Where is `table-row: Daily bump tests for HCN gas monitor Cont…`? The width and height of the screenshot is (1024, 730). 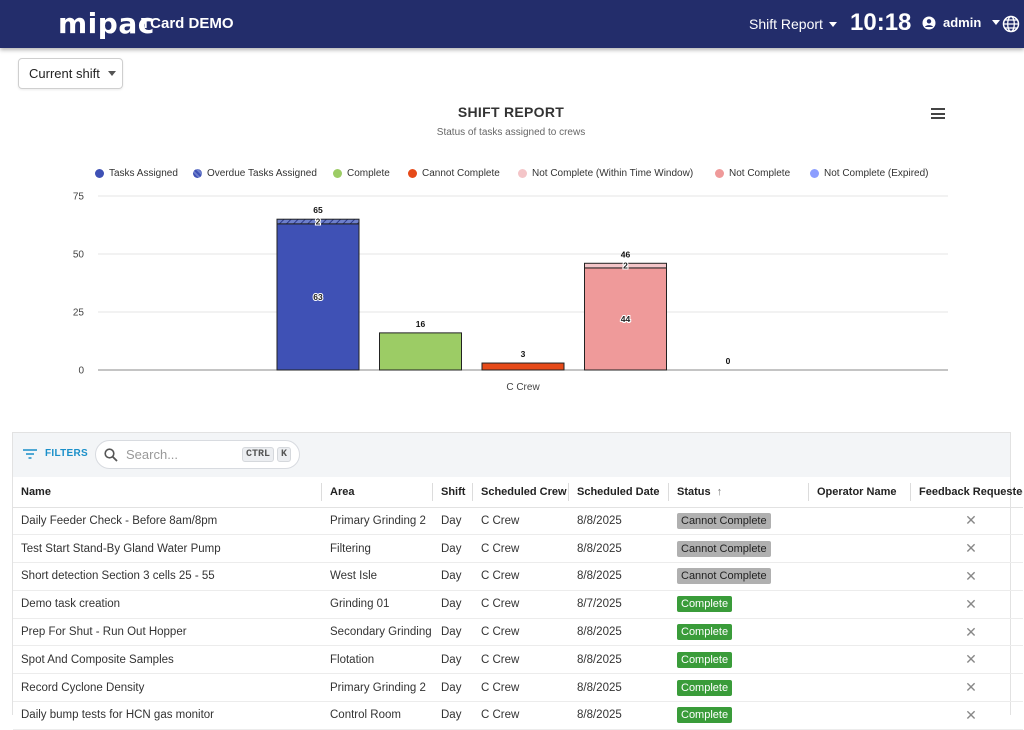 table-row: Daily bump tests for HCN gas monitor Cont… is located at coordinates (518, 715).